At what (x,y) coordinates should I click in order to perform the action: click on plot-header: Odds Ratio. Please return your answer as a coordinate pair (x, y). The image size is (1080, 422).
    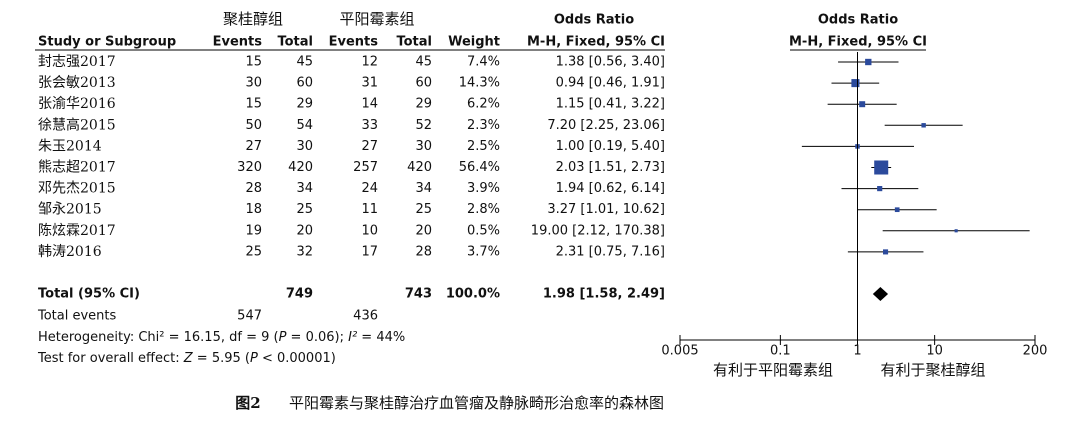
    Looking at the image, I should click on (858, 20).